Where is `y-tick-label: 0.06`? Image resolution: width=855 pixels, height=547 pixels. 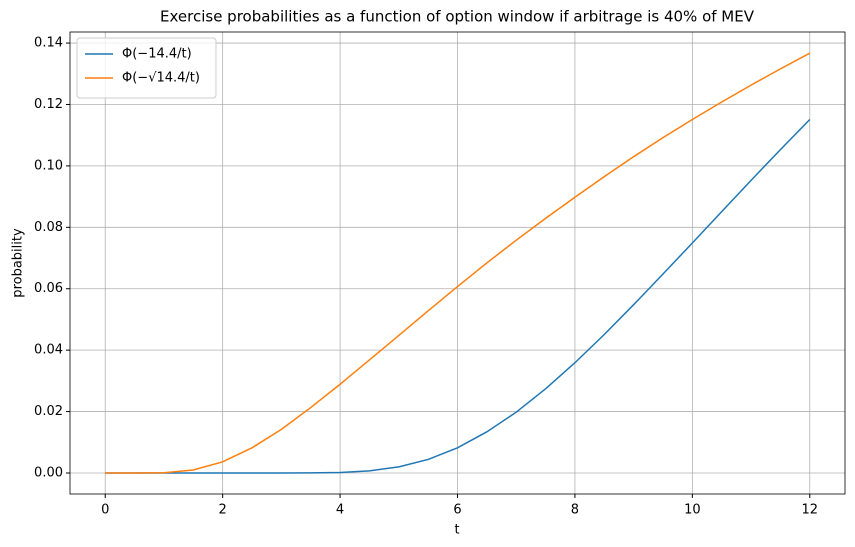 y-tick-label: 0.06 is located at coordinates (48, 288).